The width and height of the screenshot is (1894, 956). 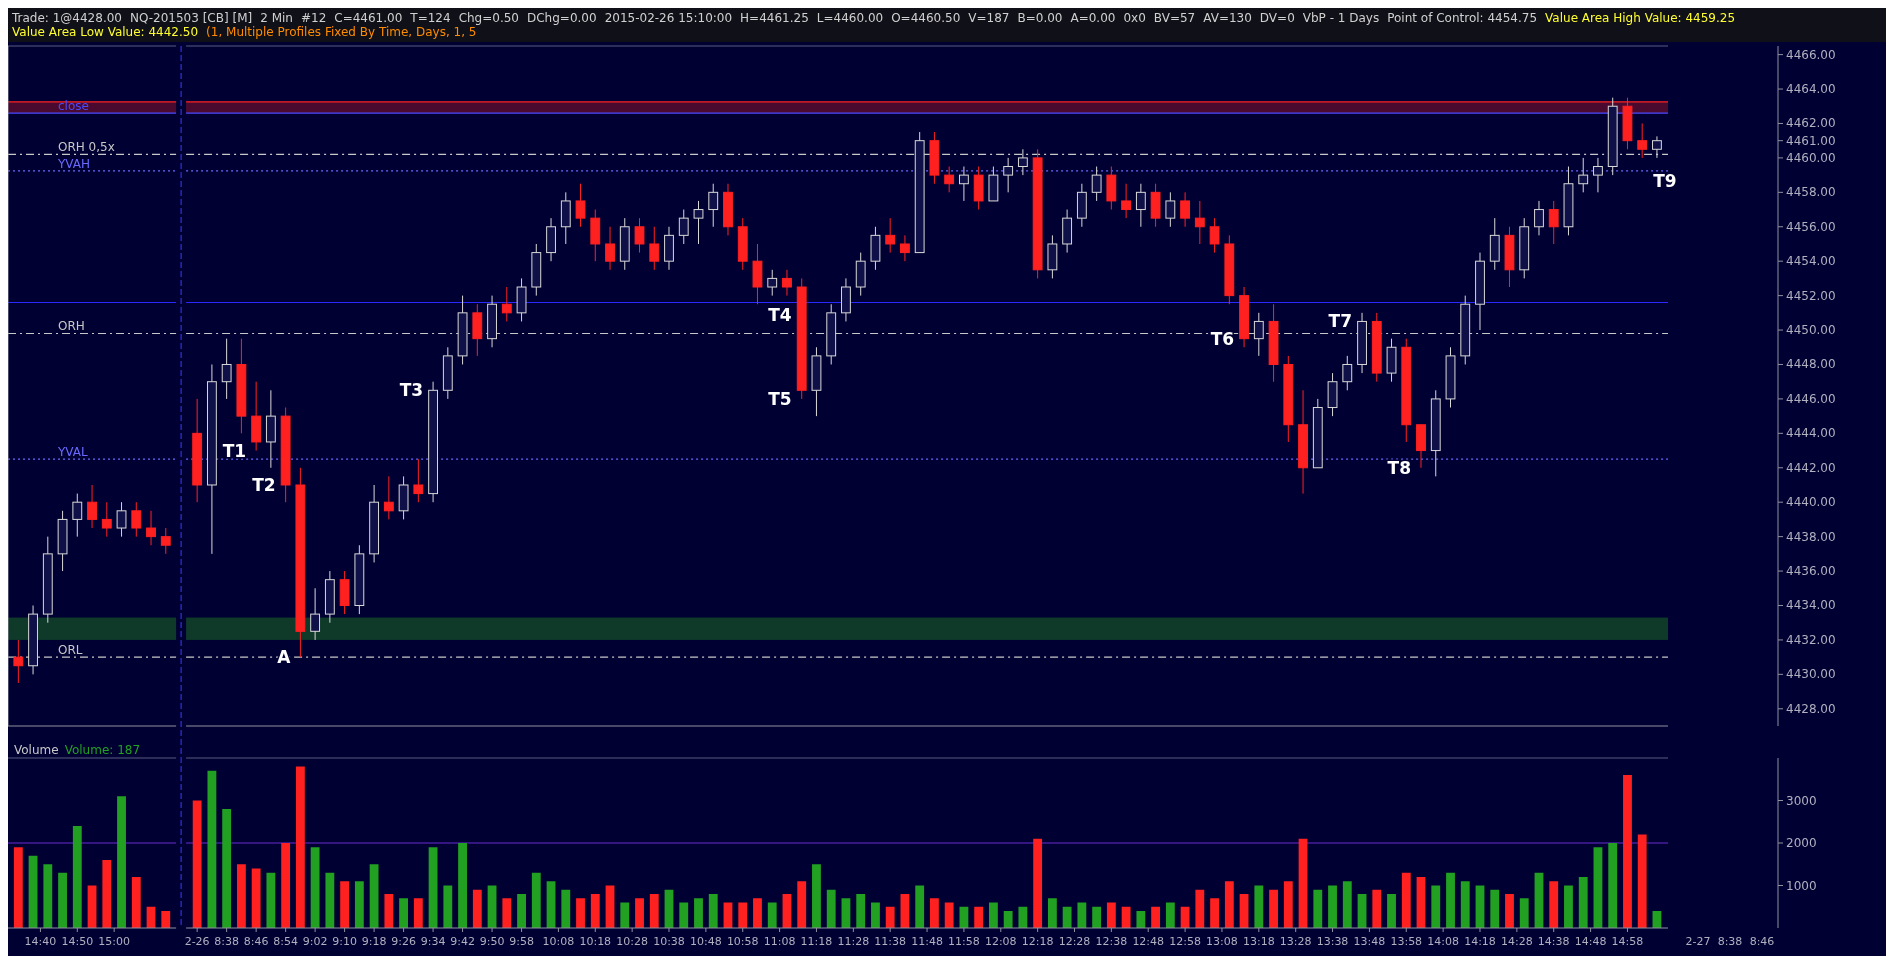 I want to click on x-tick-label: 13:38, so click(x=1332, y=941).